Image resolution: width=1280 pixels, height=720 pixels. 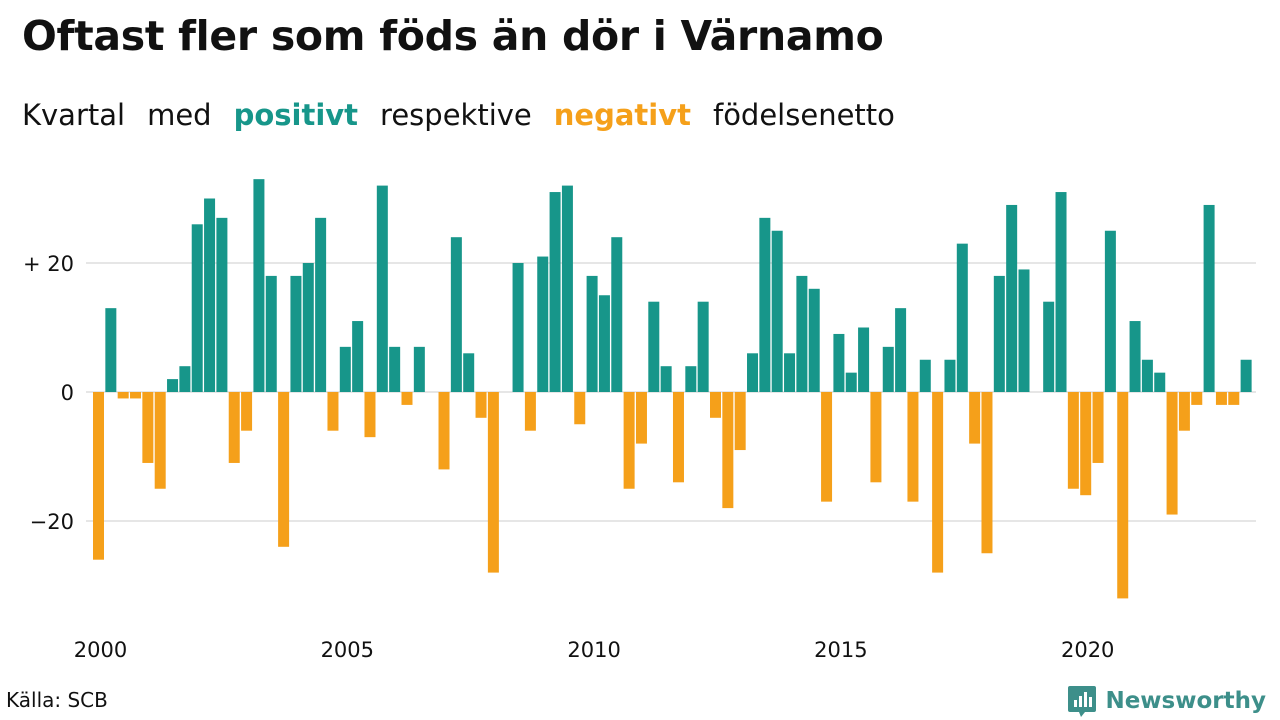 What do you see at coordinates (1082, 701) in the screenshot?
I see `newsworthy-logo-icon` at bounding box center [1082, 701].